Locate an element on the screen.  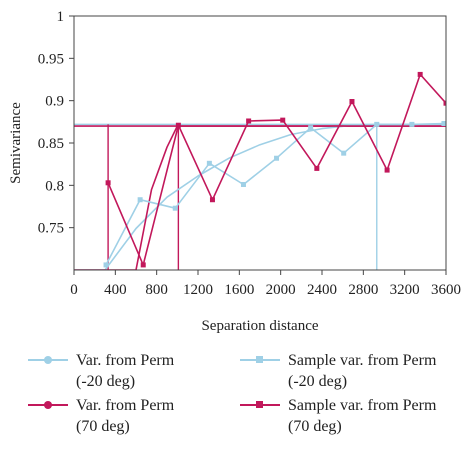
legend-swatch-sample-var-perm-neg20 is located at coordinates (260, 360).